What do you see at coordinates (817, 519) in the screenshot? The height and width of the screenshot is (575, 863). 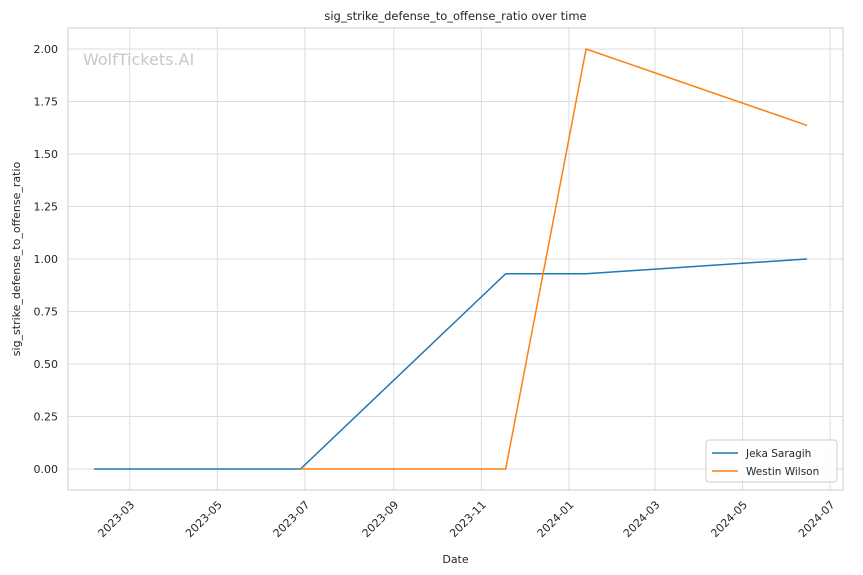 I see `x-tick-label: 2024-07` at bounding box center [817, 519].